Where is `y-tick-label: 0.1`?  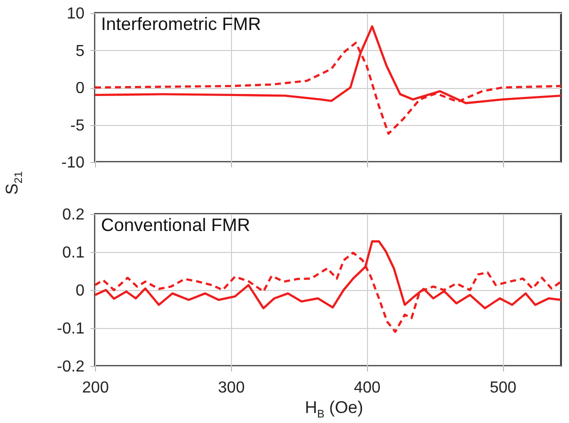 y-tick-label: 0.1 is located at coordinates (73, 253).